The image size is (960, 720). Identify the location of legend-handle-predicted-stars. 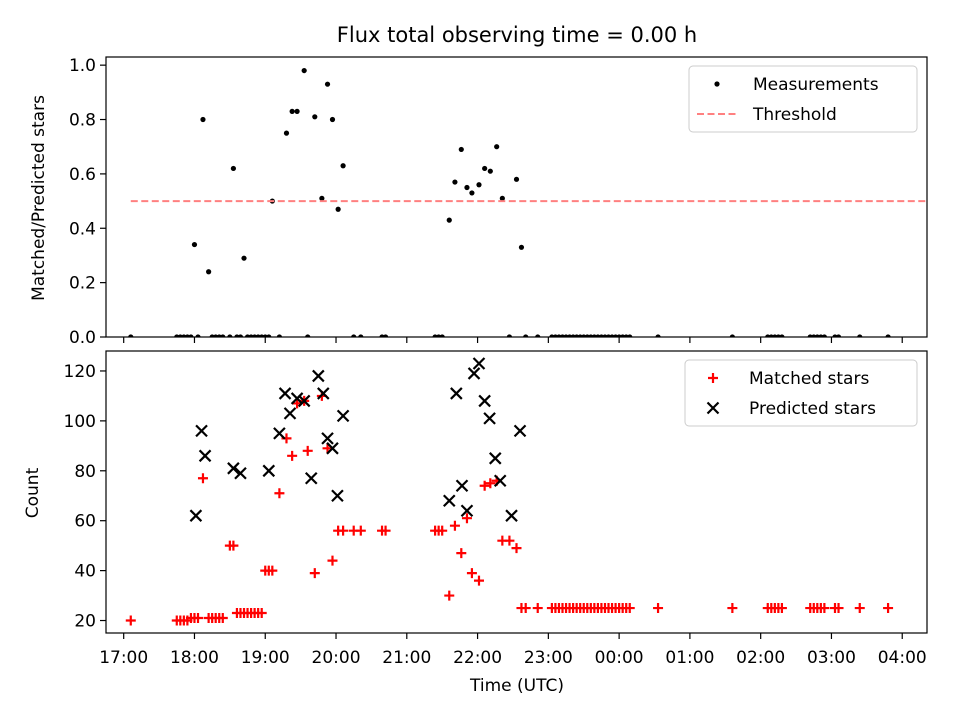
(713, 408).